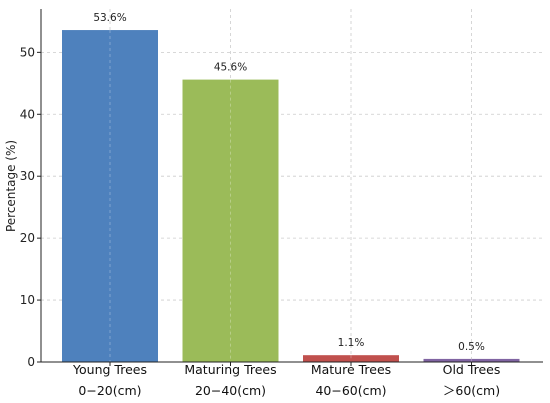 Image resolution: width=550 pixels, height=403 pixels. What do you see at coordinates (27, 300) in the screenshot?
I see `y-tick-label: 10` at bounding box center [27, 300].